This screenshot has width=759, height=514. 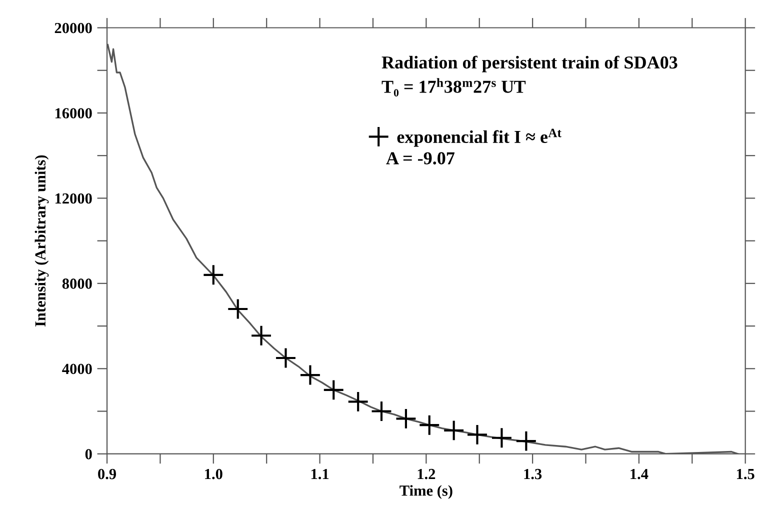 I want to click on y-tick-label: 12000, so click(x=73, y=198).